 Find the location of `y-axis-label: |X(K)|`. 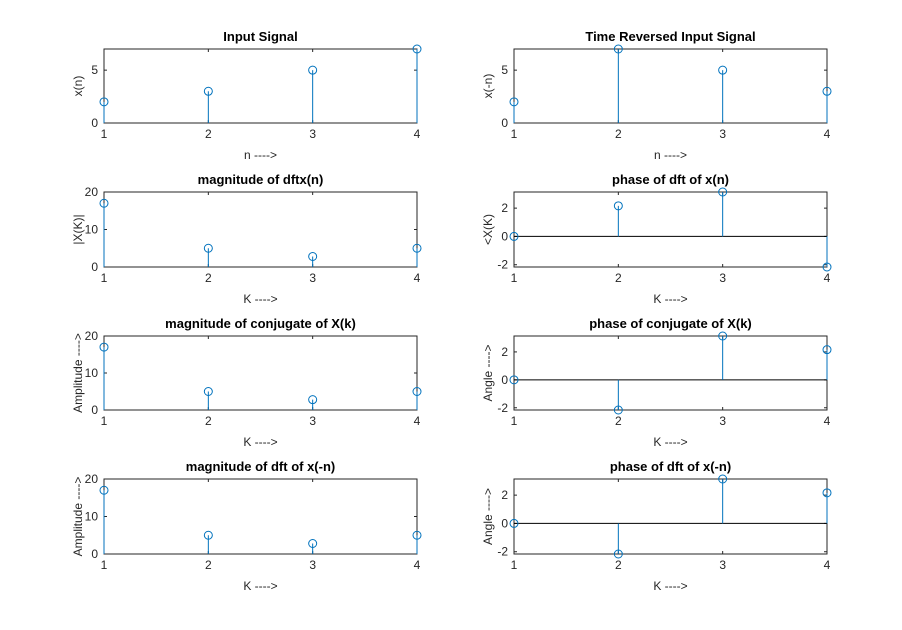

y-axis-label: |X(K)| is located at coordinates (78, 229).